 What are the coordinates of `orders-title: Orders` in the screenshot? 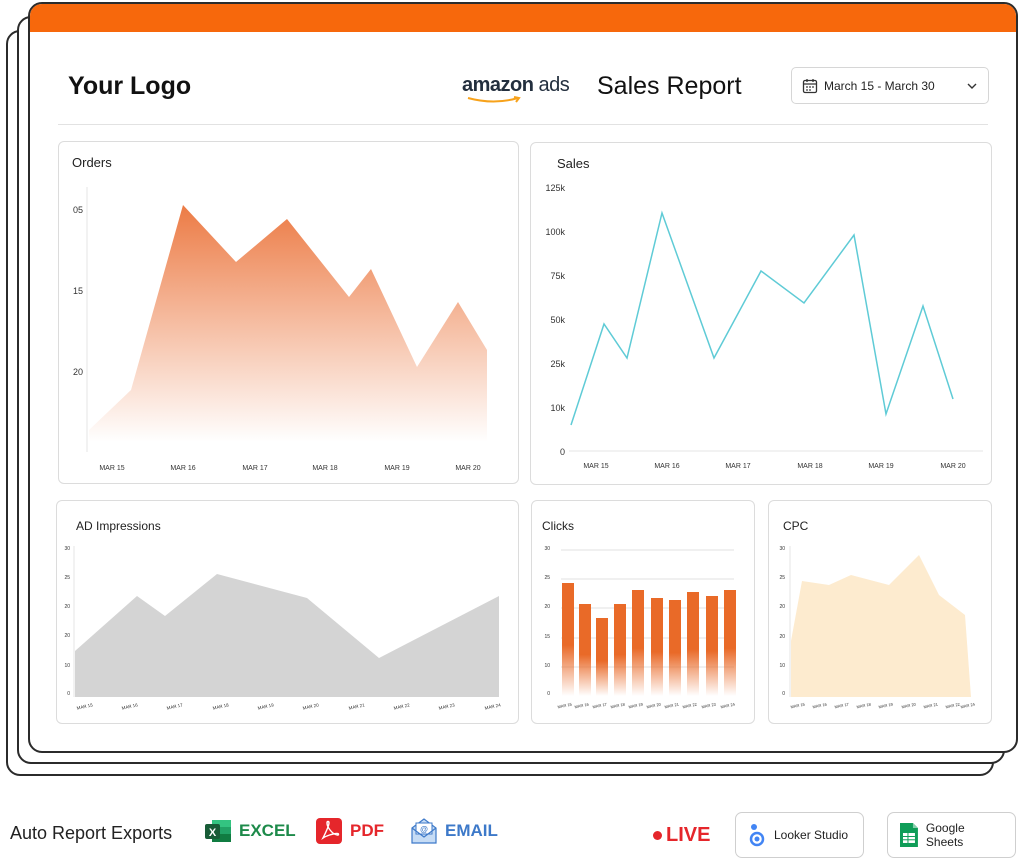 It's located at (92, 162).